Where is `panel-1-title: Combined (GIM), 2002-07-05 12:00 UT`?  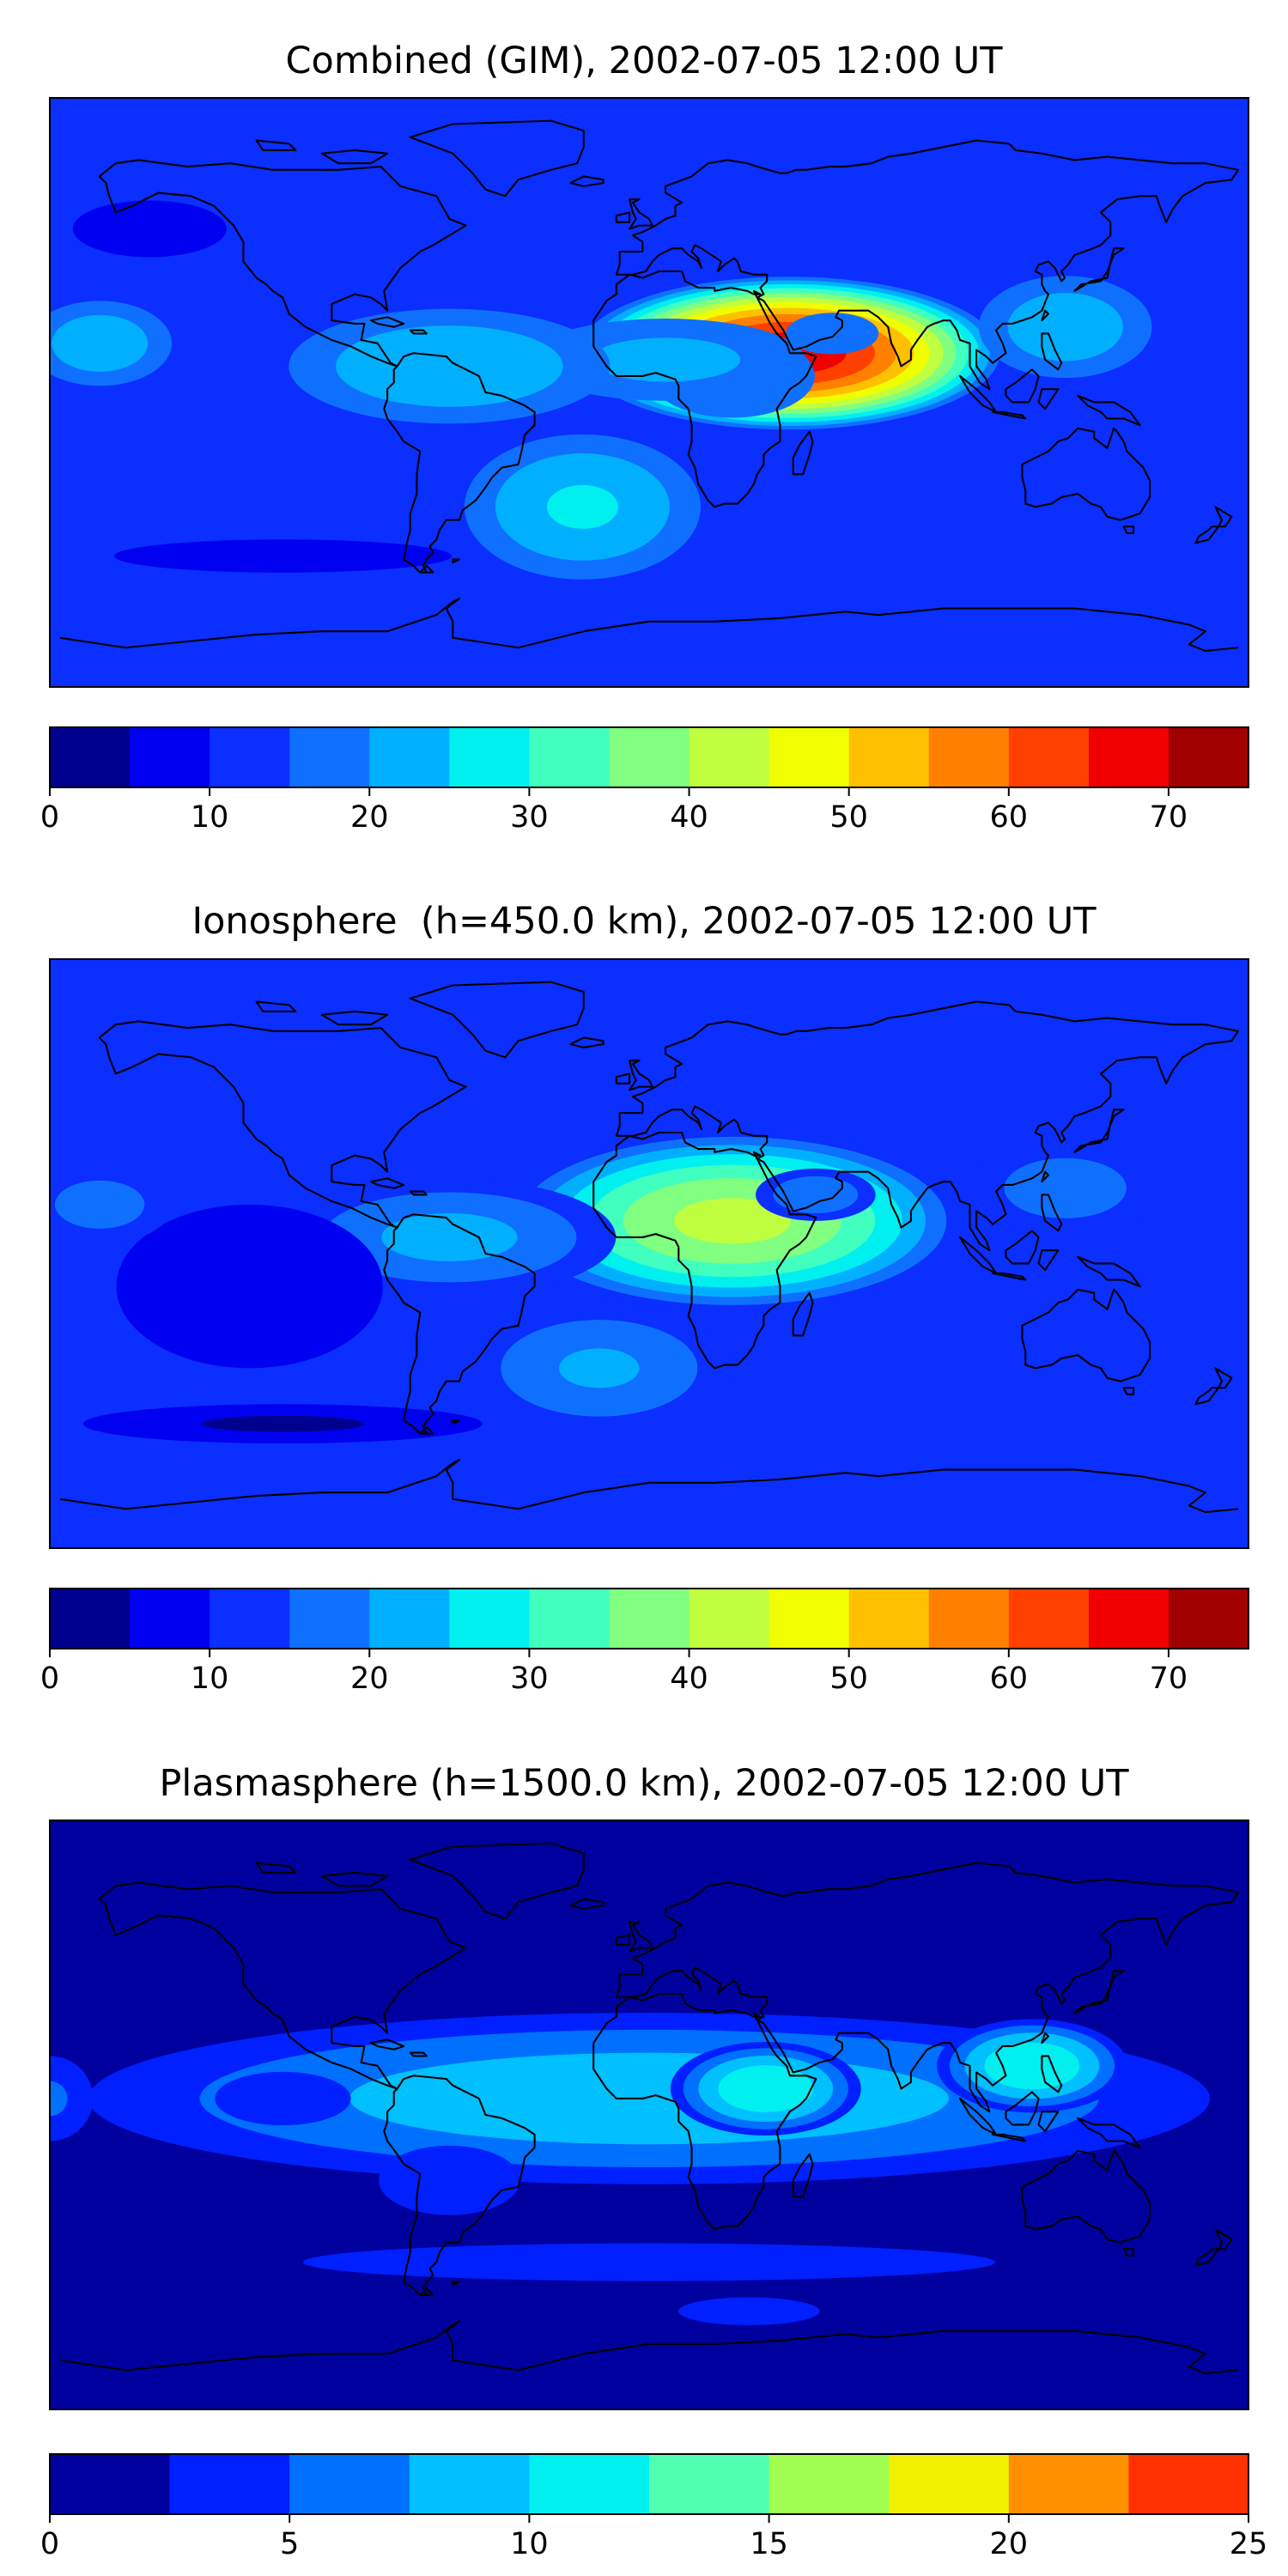
panel-1-title: Combined (GIM), 2002-07-05 12:00 UT is located at coordinates (644, 61).